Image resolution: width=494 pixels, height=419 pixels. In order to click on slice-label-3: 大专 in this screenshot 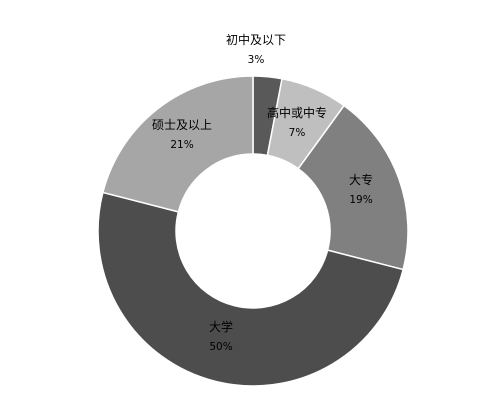, I will do `click(361, 179)`.